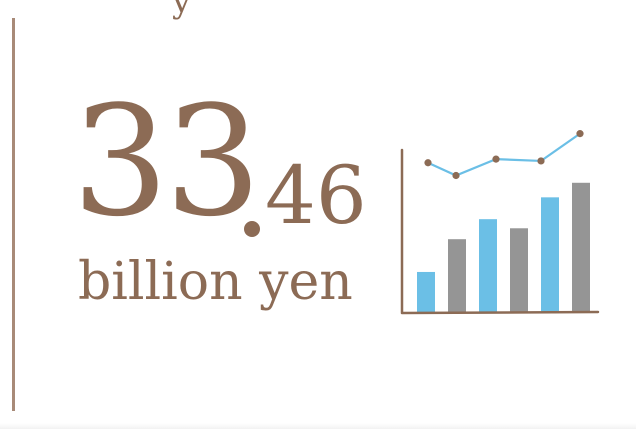 This screenshot has width=636, height=429. What do you see at coordinates (215, 282) in the screenshot?
I see `value-unit: billion yen` at bounding box center [215, 282].